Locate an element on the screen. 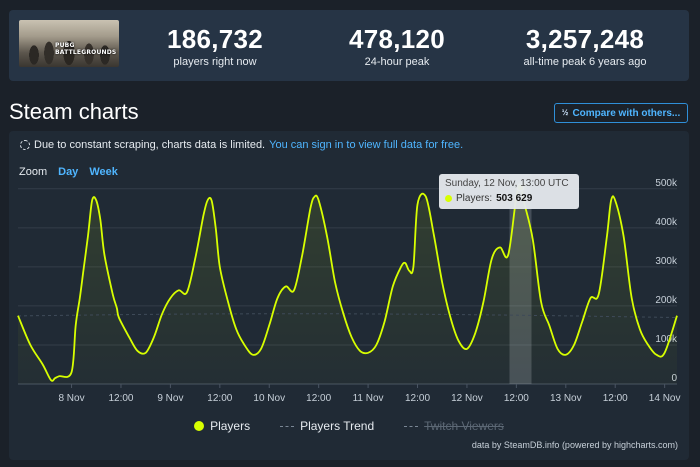 The width and height of the screenshot is (700, 467). legend-item-twitch: Twitch Viewers is located at coordinates (454, 426).